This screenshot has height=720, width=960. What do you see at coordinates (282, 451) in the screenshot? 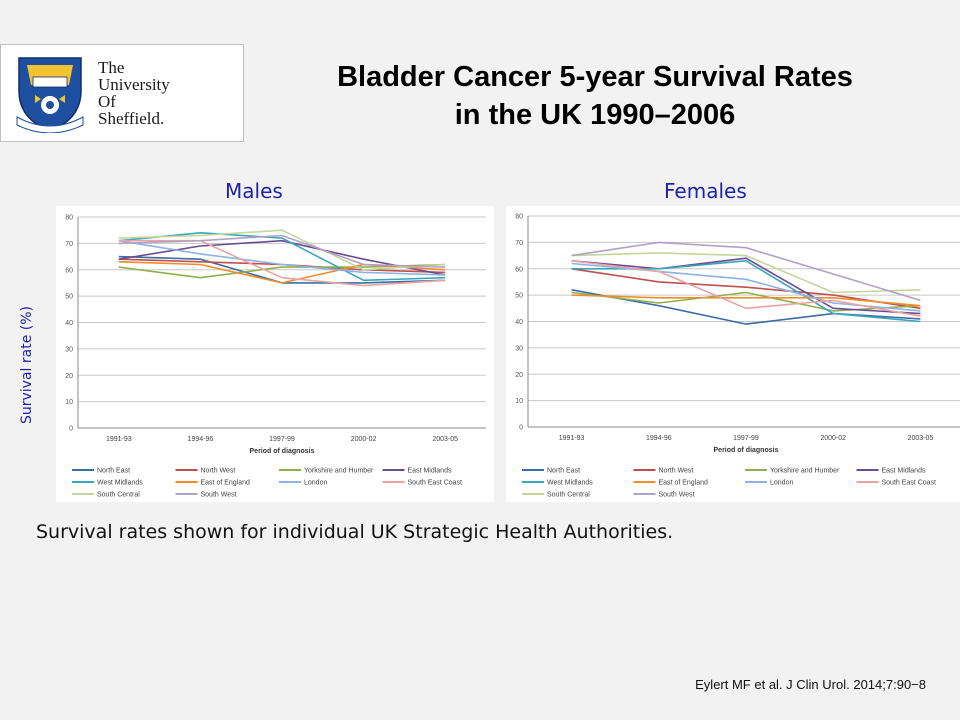
I see `males-x-axis-label: Period of diagnosis` at bounding box center [282, 451].